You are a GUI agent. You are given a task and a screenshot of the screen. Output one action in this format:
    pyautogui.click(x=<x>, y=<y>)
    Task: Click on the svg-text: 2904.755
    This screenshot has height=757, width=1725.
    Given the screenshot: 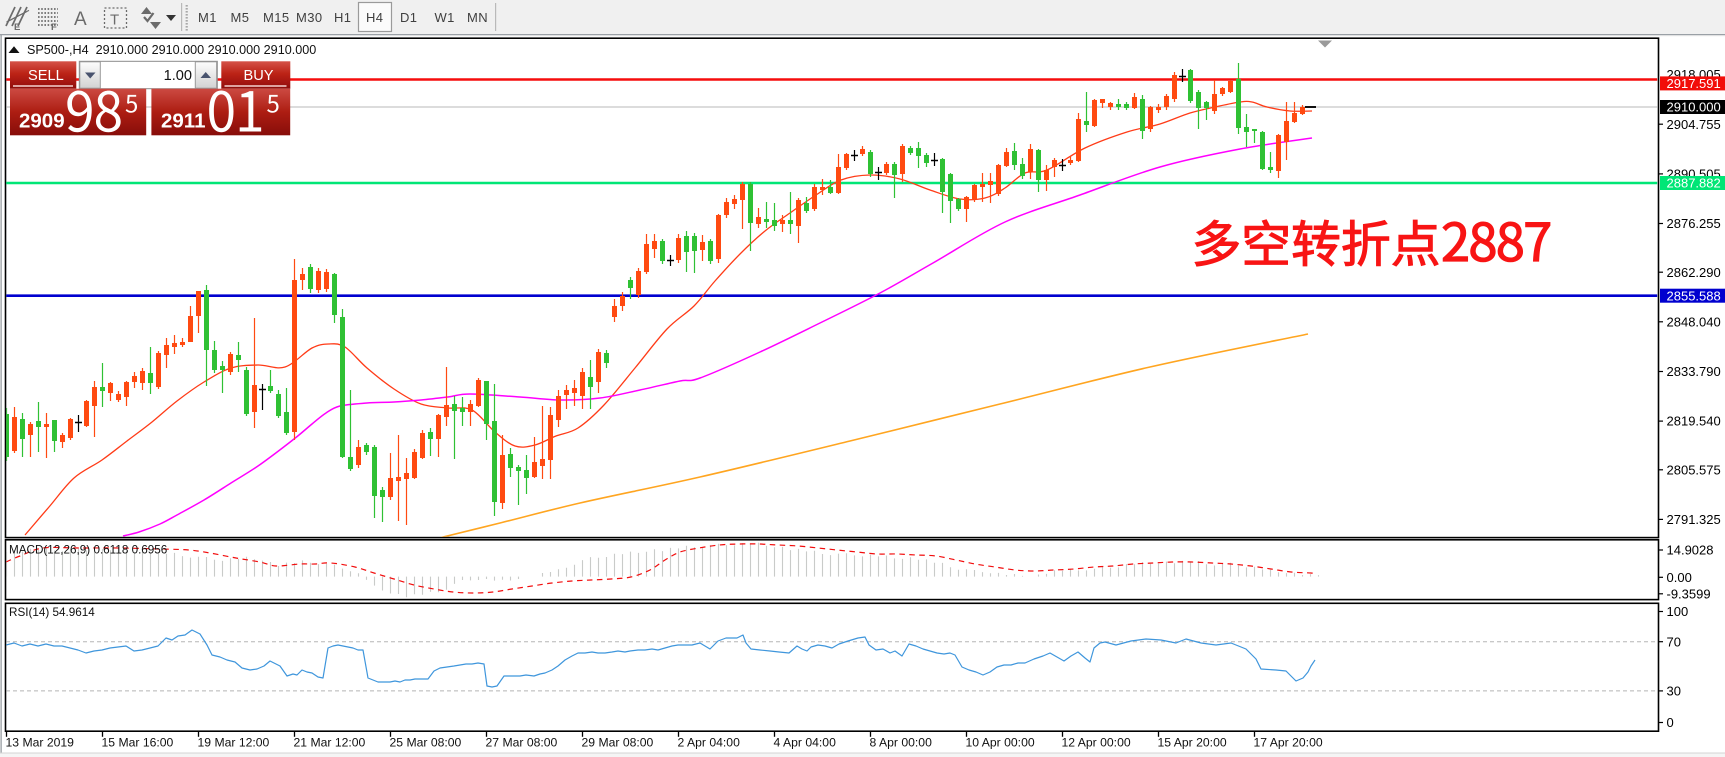 What is the action you would take?
    pyautogui.click(x=1694, y=124)
    